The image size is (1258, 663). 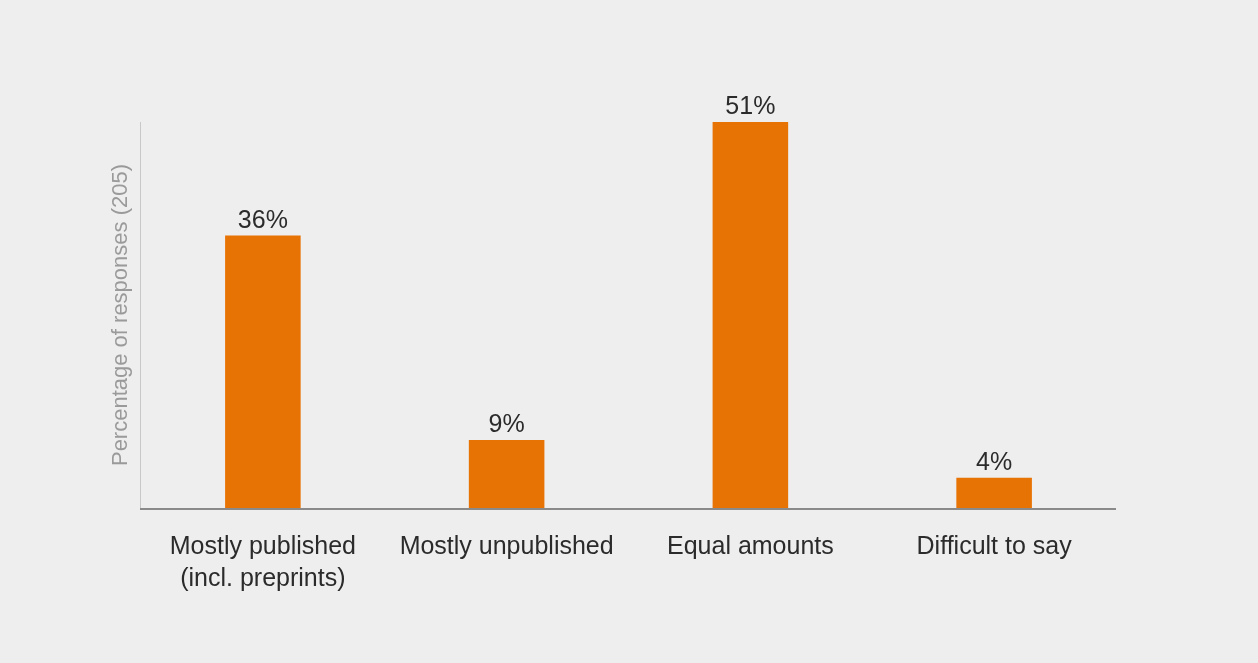 I want to click on y-axis-title: Percentage of responses (205), so click(x=119, y=315).